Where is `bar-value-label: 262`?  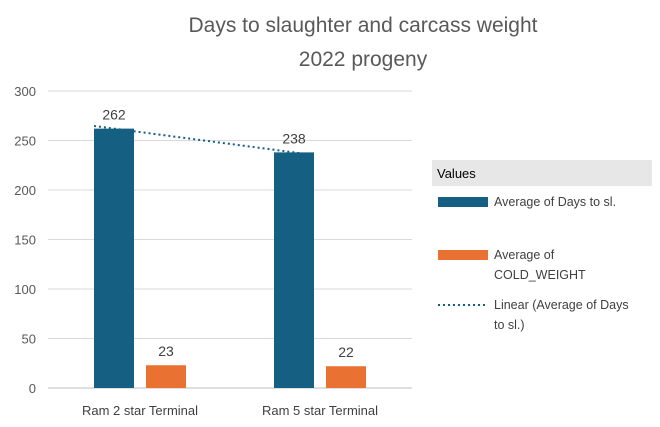
bar-value-label: 262 is located at coordinates (114, 115).